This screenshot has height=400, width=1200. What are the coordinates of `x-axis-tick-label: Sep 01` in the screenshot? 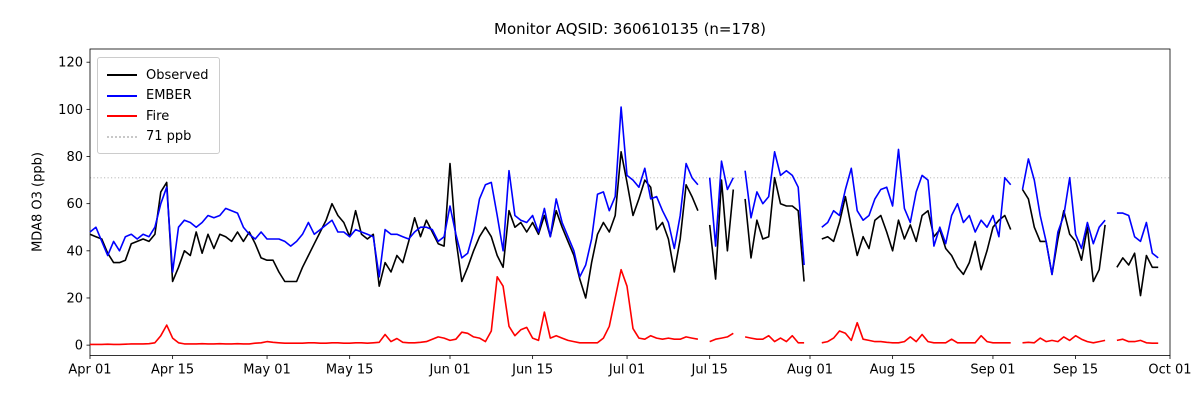 It's located at (992, 370).